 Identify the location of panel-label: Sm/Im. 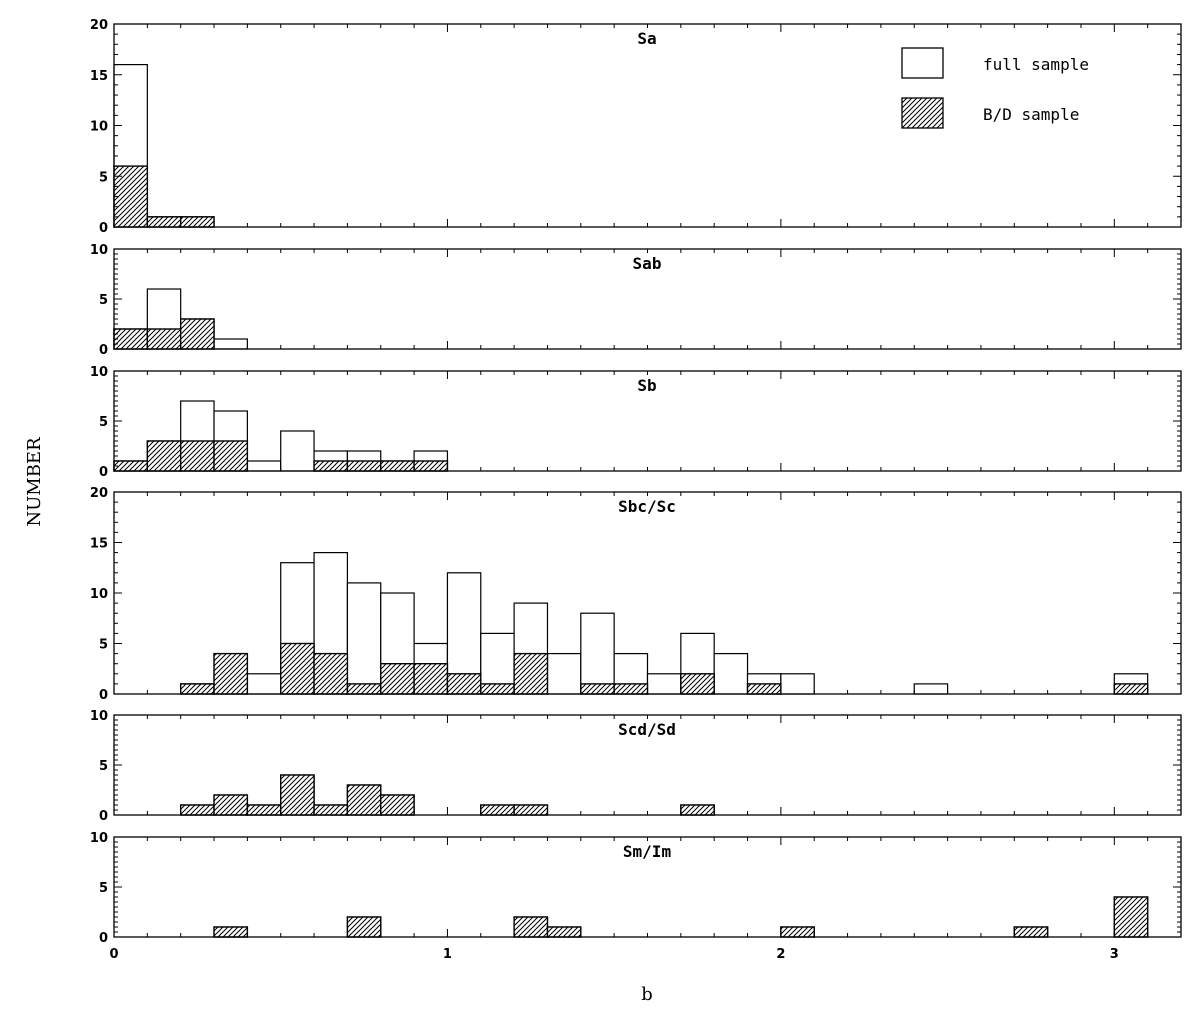
(647, 851).